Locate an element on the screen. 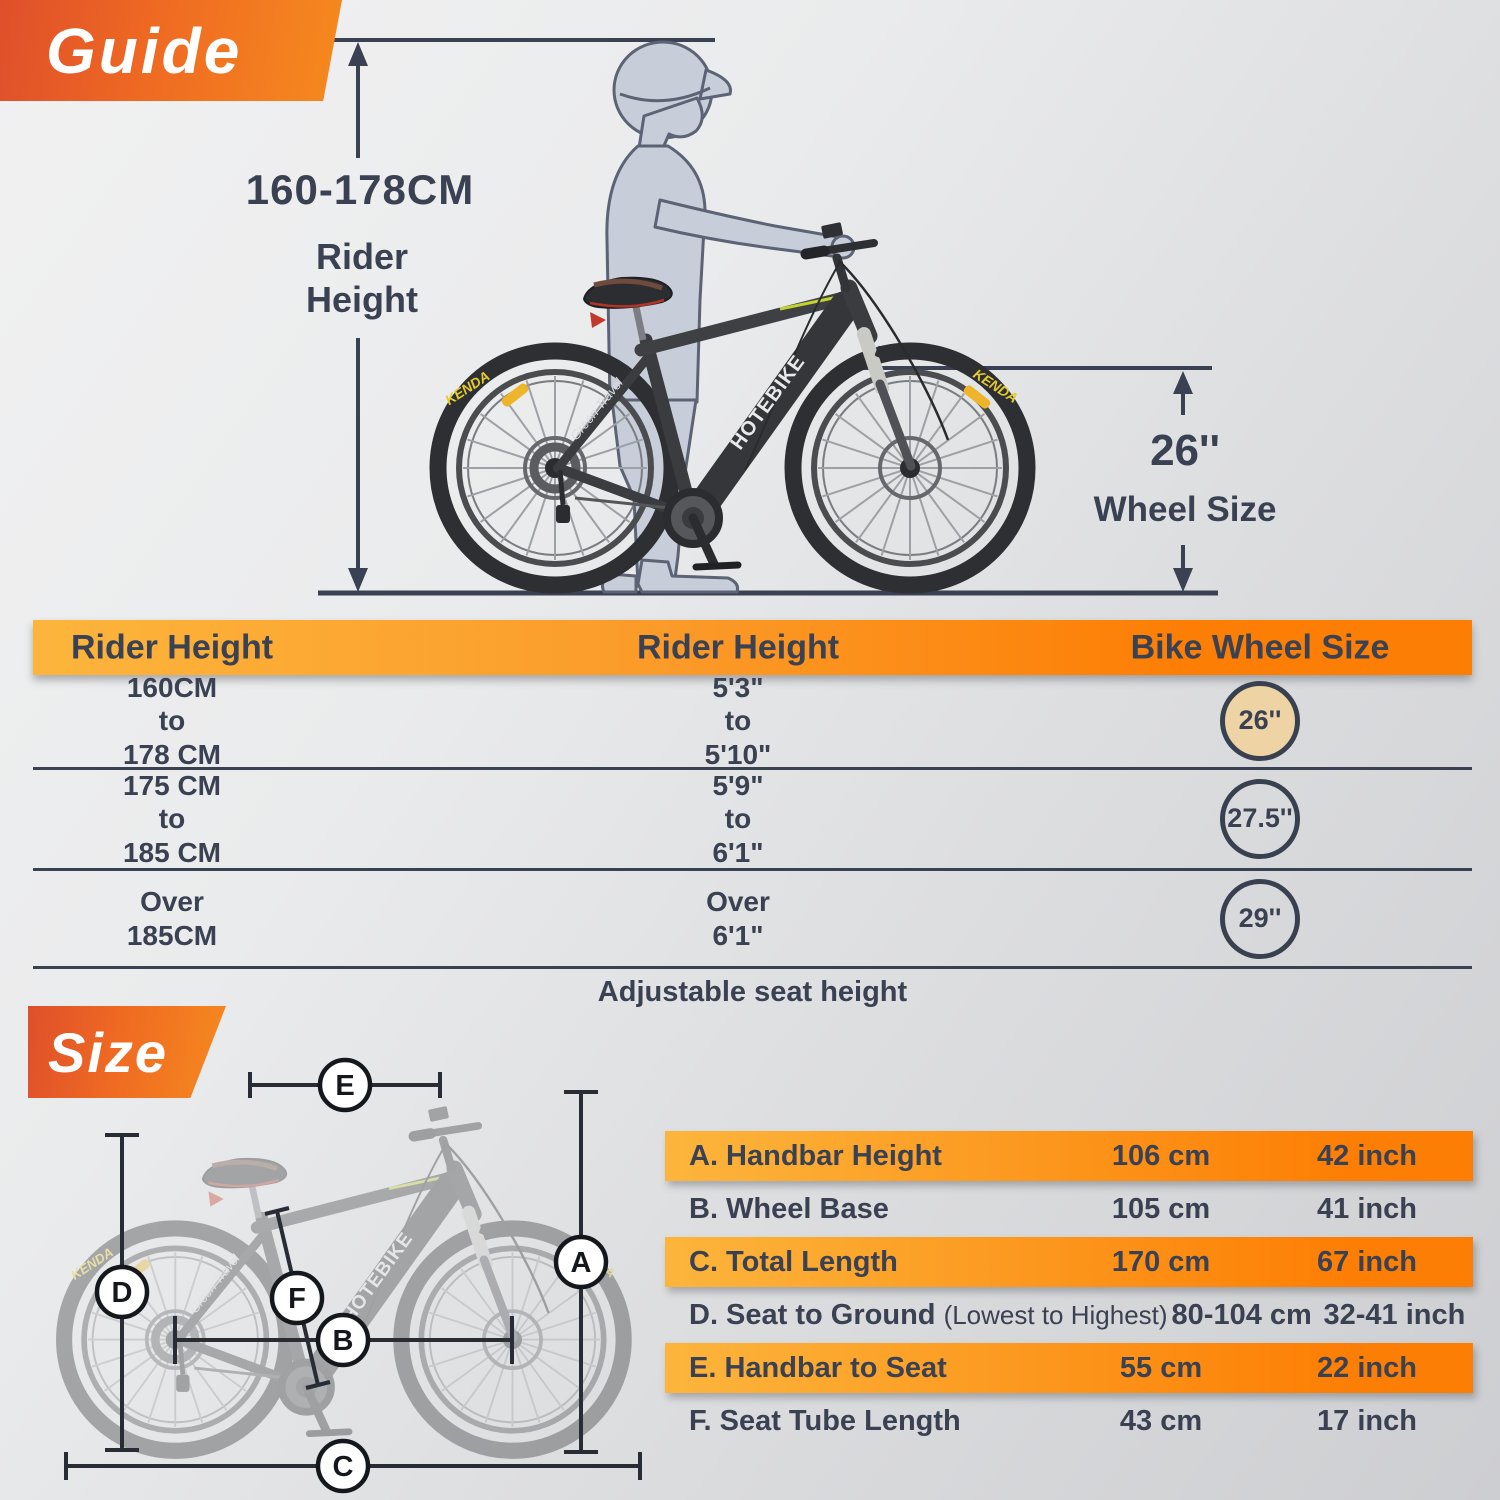 The image size is (1500, 1500). header-bike-wheel-size: Bike Wheel Size is located at coordinates (1260, 647).